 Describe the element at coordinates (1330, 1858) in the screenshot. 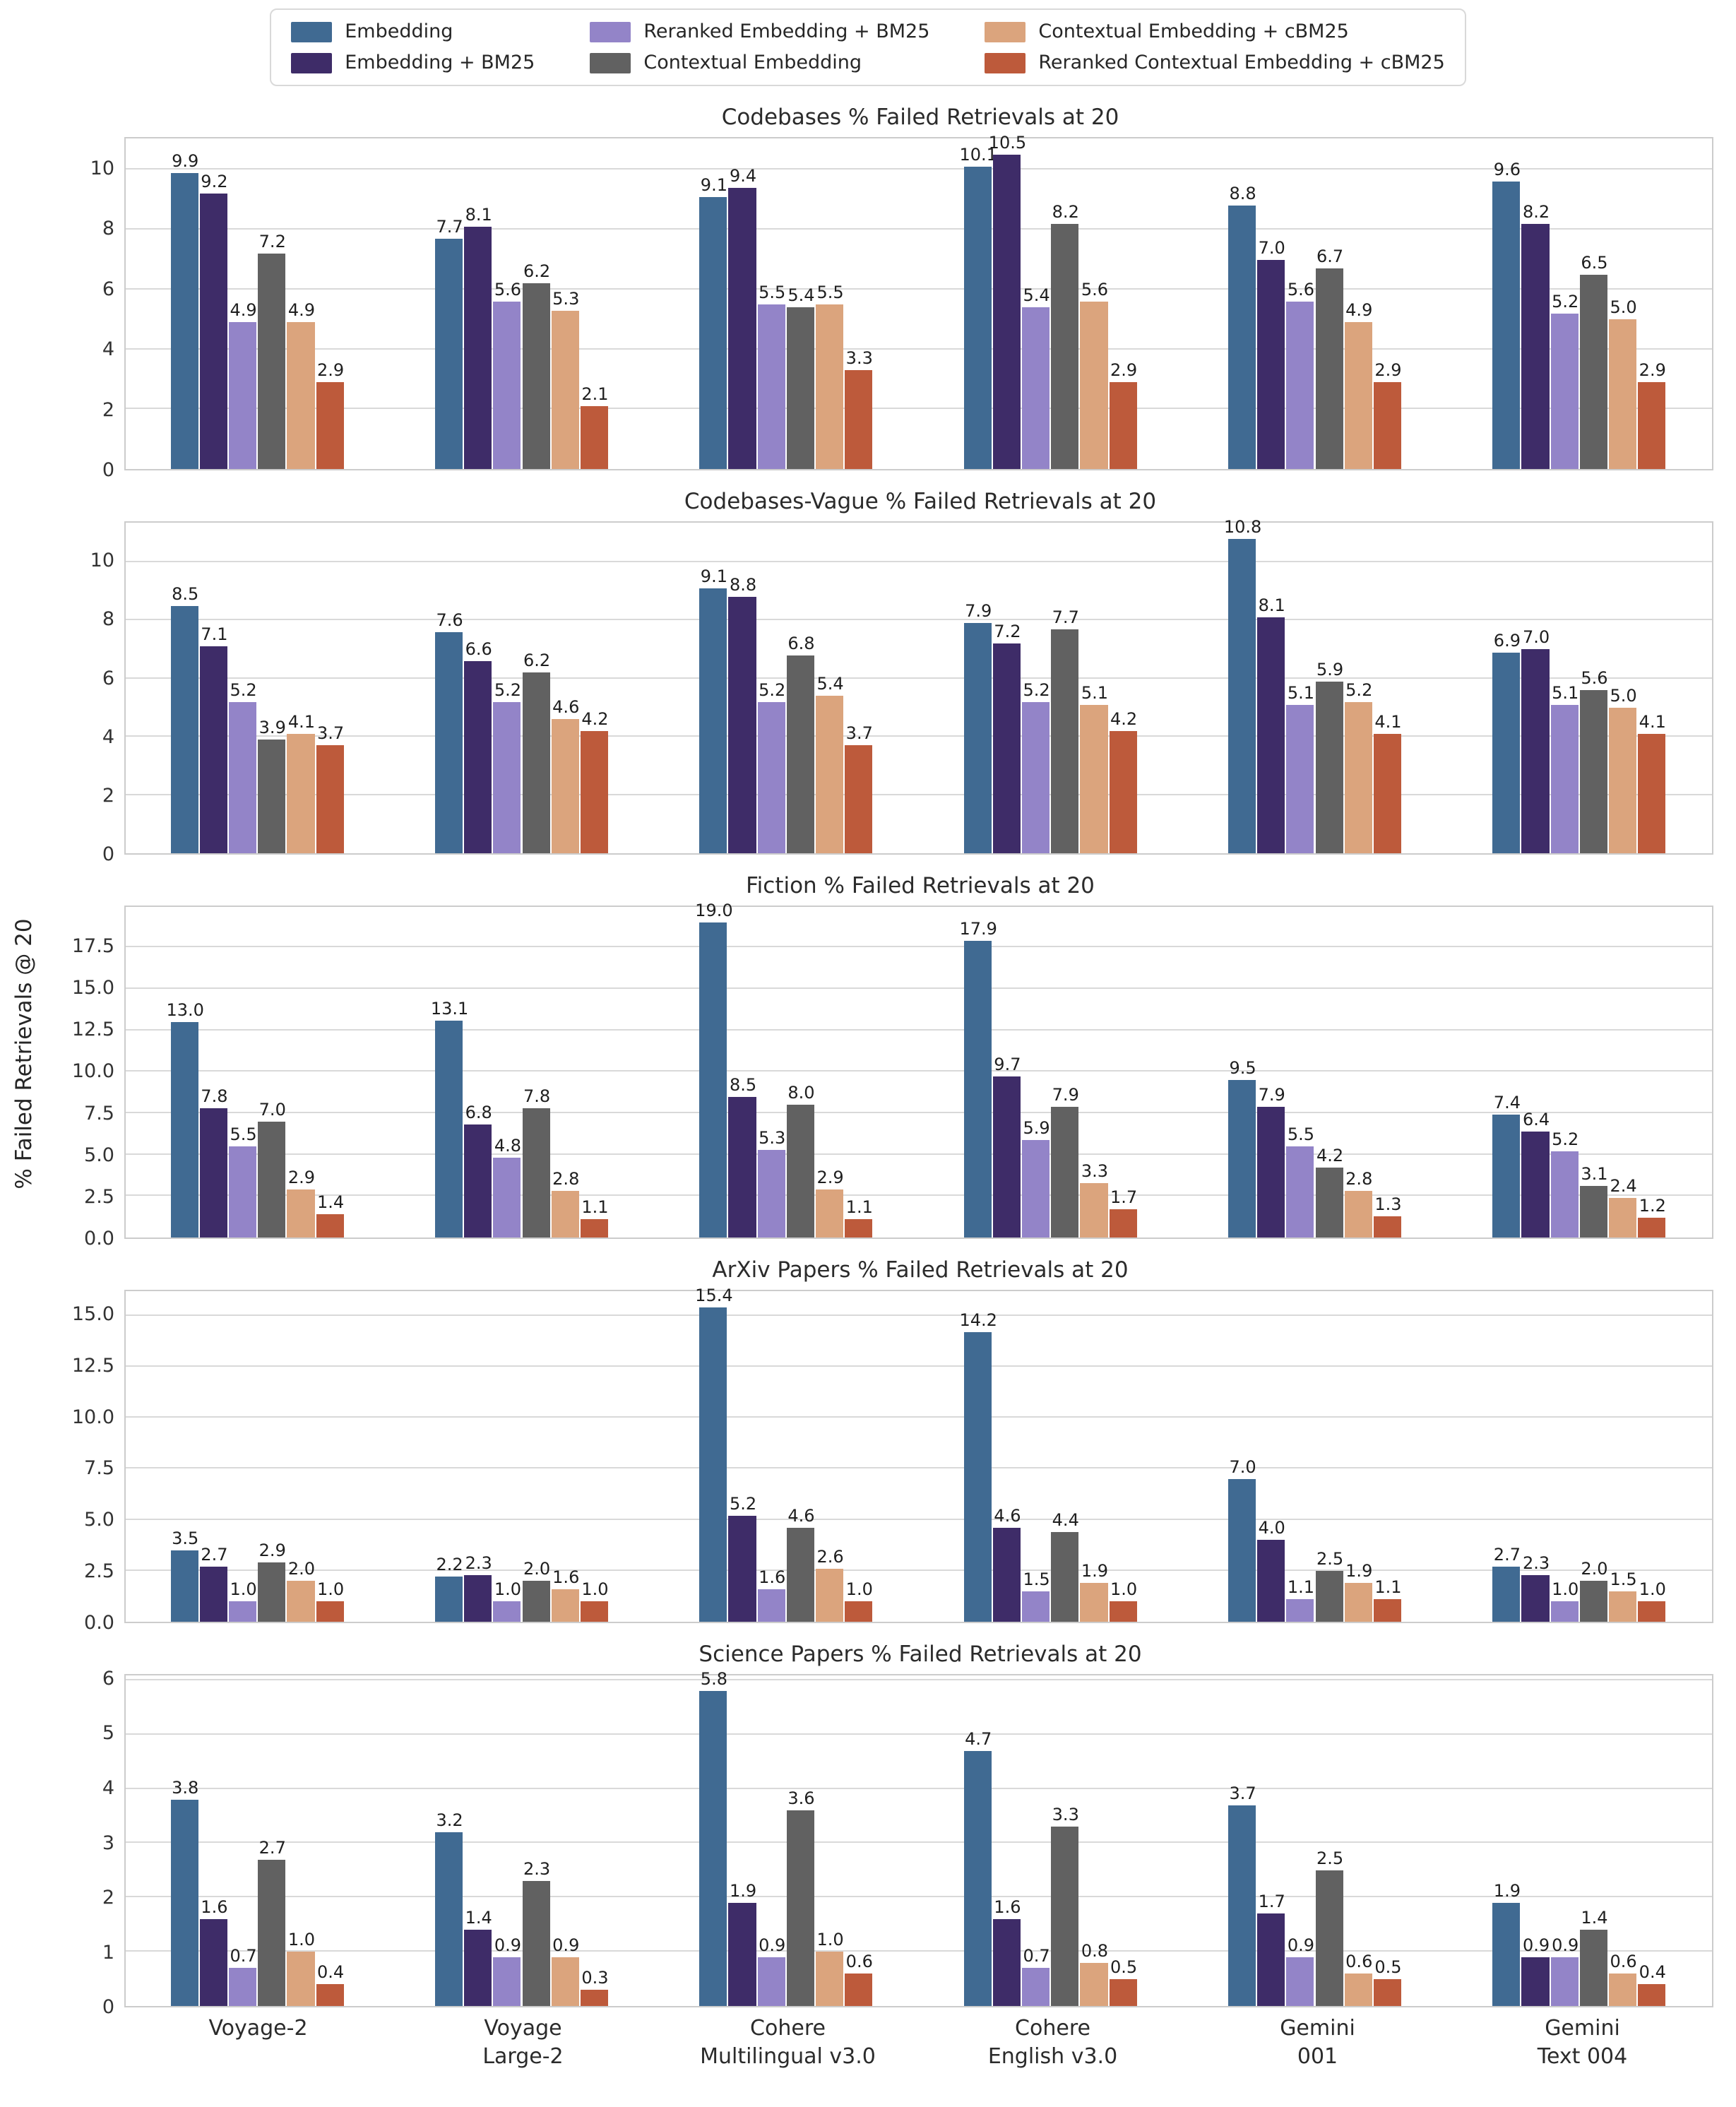

I see `bar-value-label: 2.5` at that location.